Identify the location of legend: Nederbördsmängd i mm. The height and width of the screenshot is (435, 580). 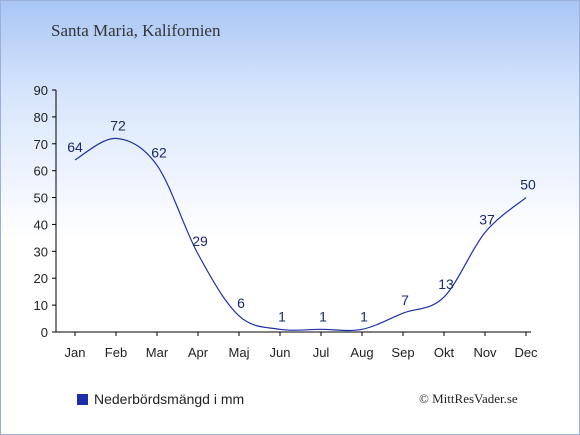
(160, 399).